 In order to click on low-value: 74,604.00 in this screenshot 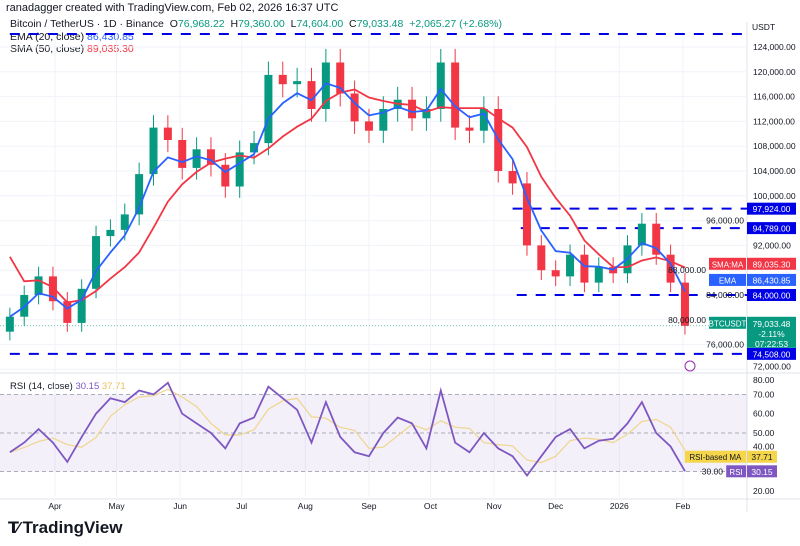, I will do `click(320, 24)`.